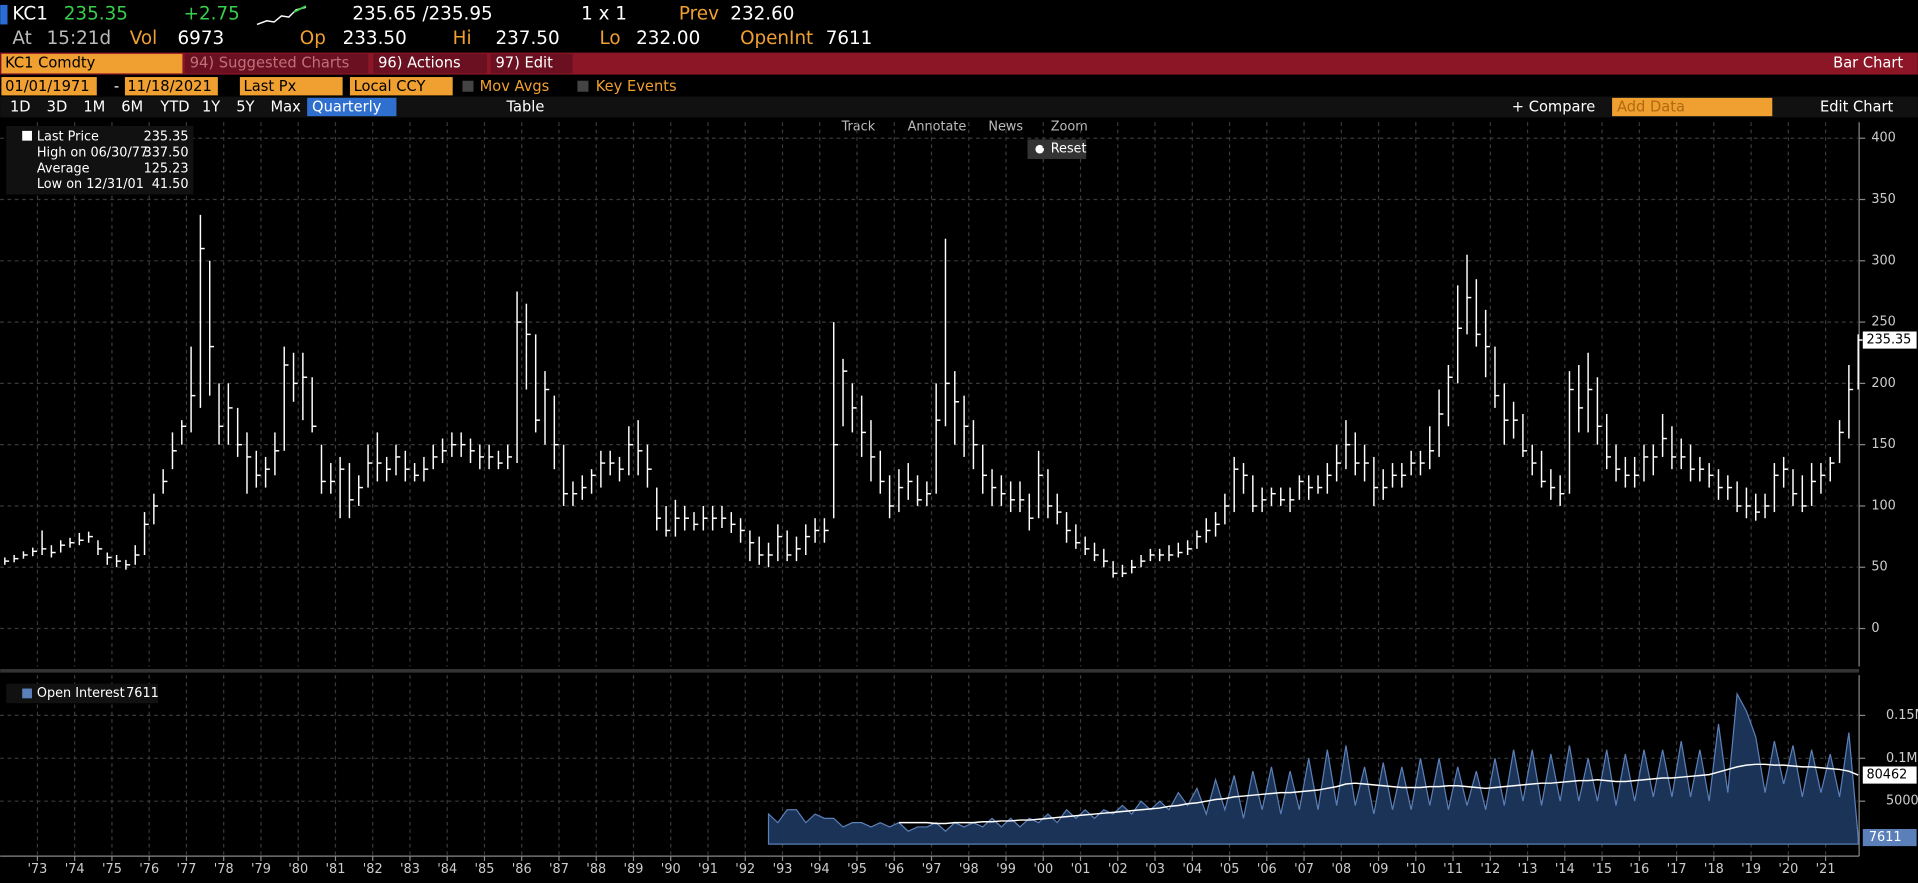 The height and width of the screenshot is (883, 1918). I want to click on period-button: Max, so click(285, 107).